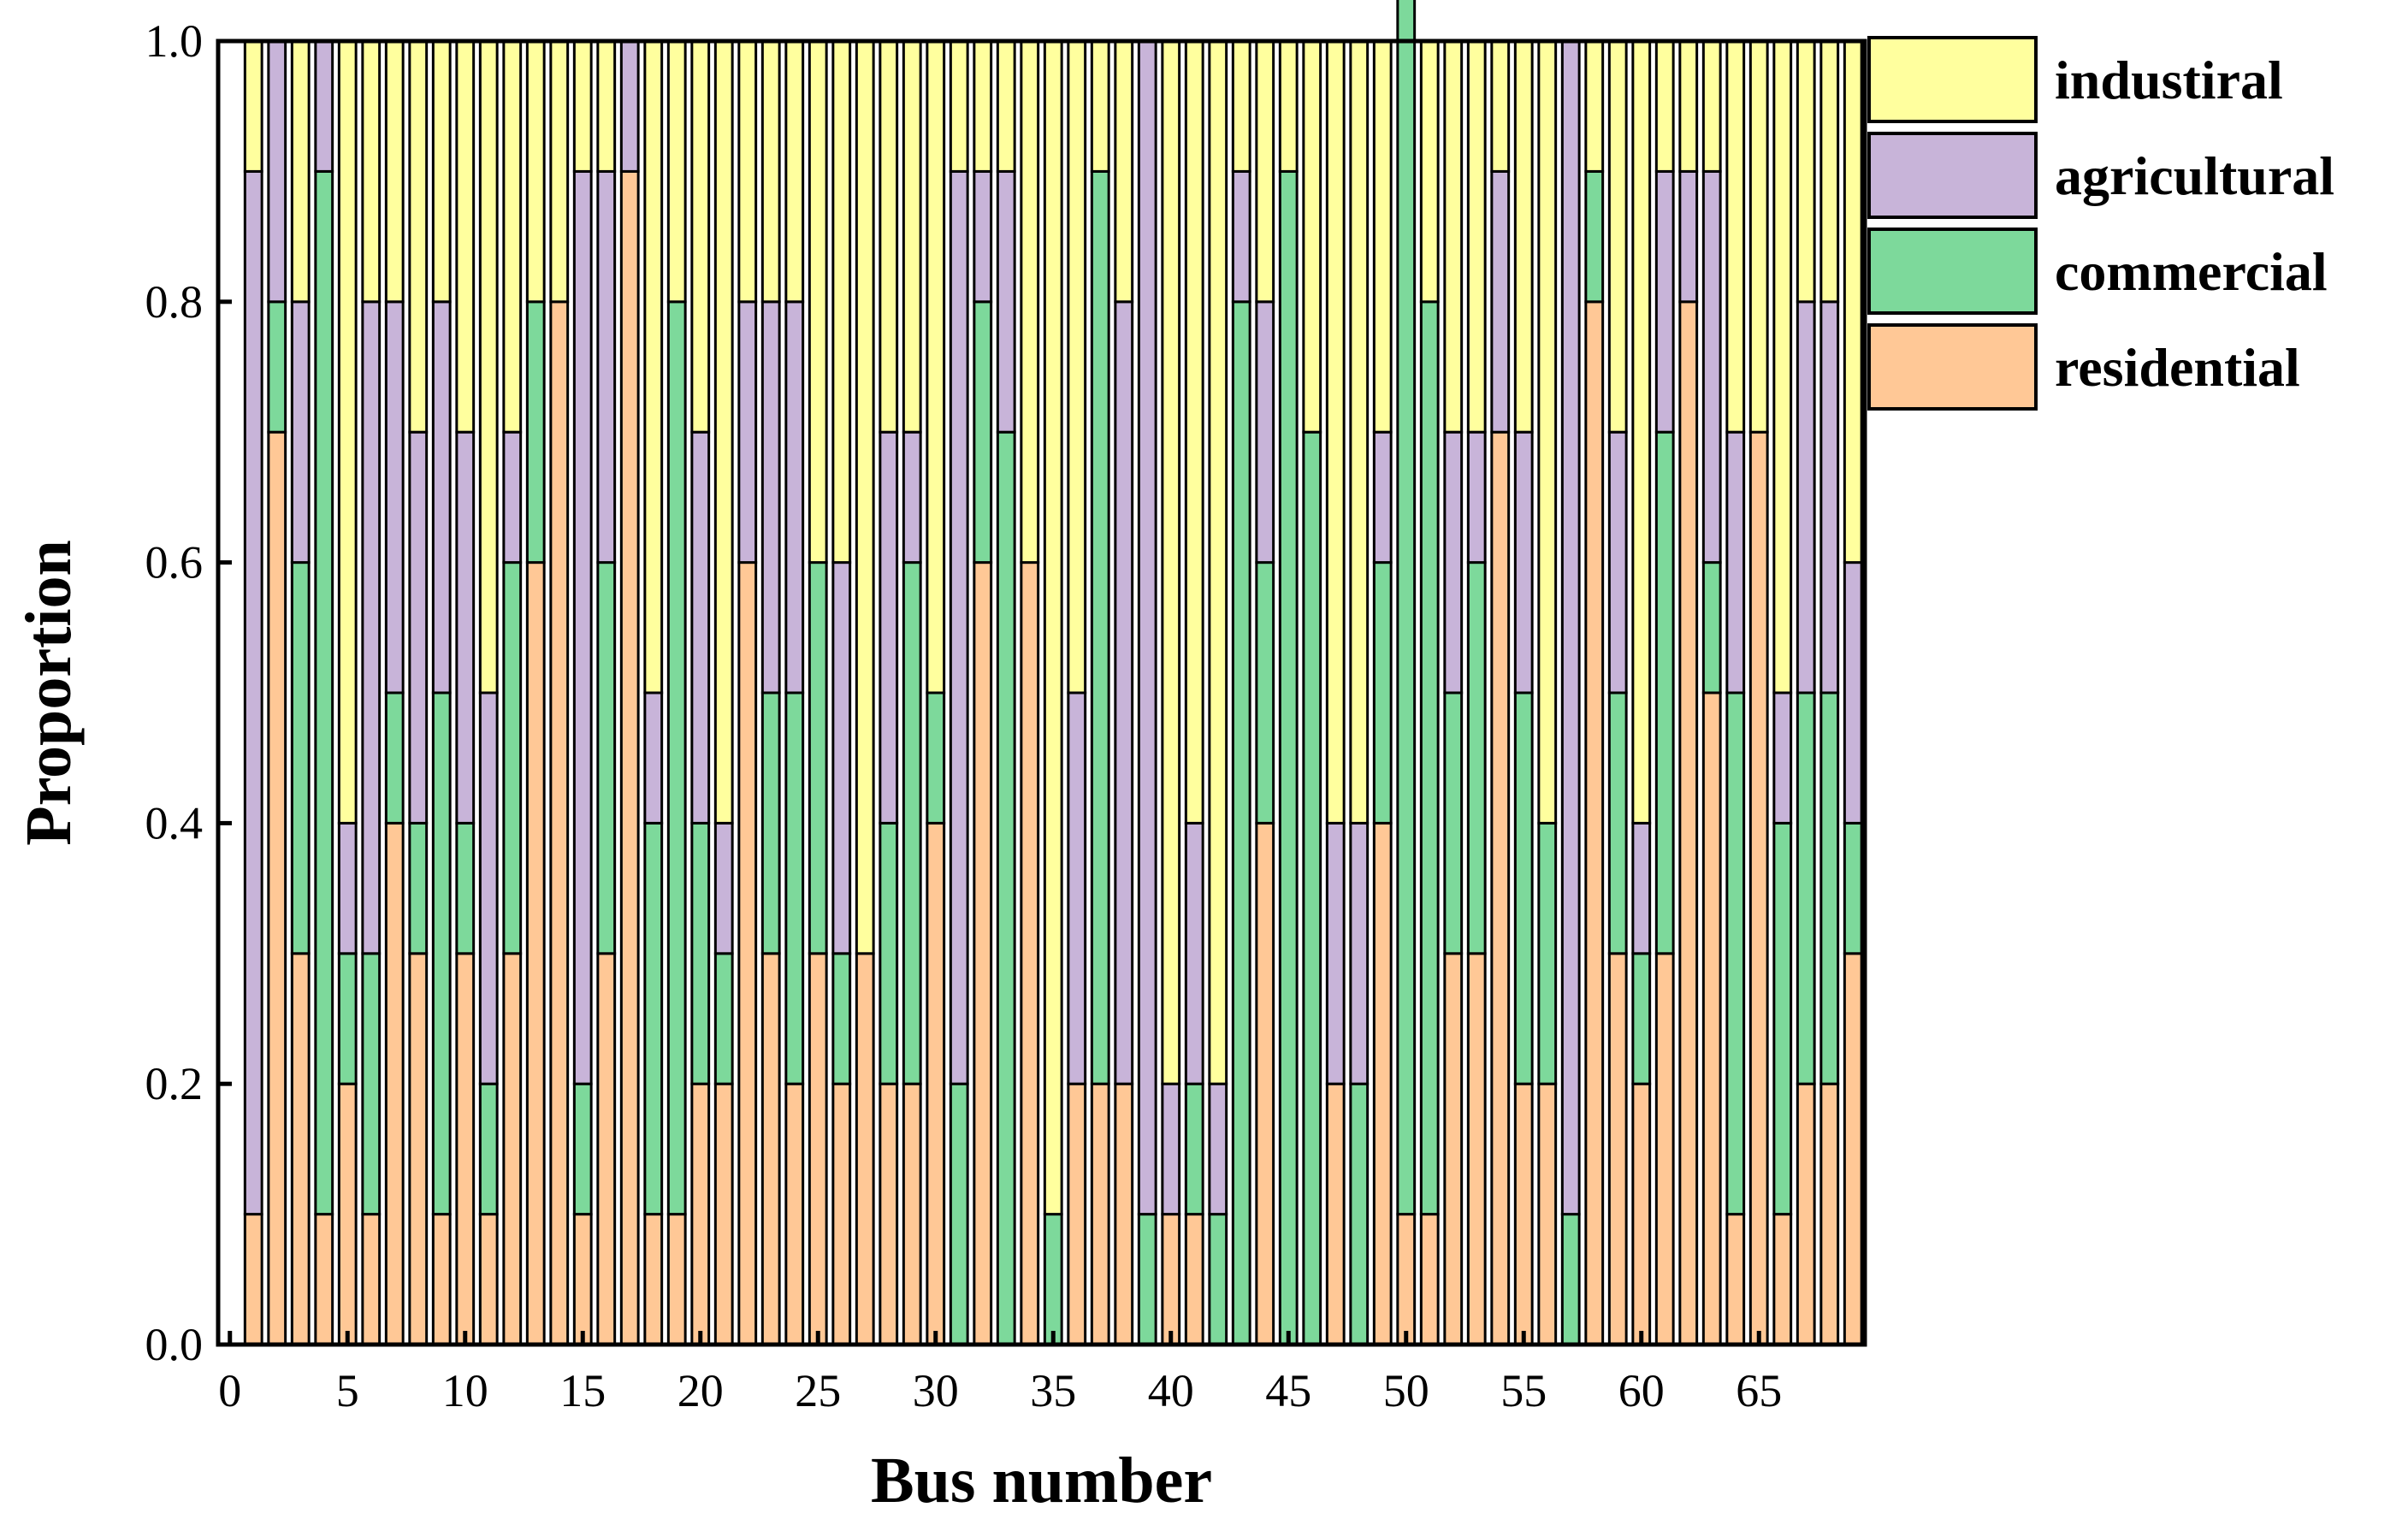 This screenshot has width=2408, height=1531. Describe the element at coordinates (1952, 271) in the screenshot. I see `legend-swatch-commercial` at that location.